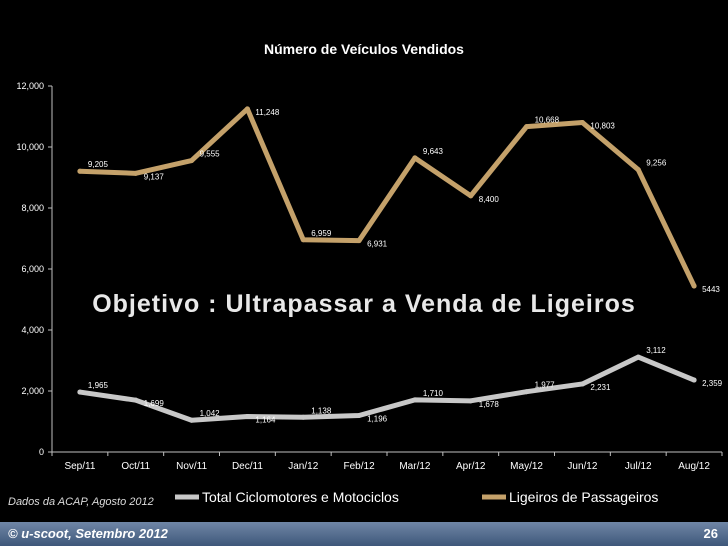 This screenshot has width=728, height=546. I want to click on data-label: 9,205, so click(98, 164).